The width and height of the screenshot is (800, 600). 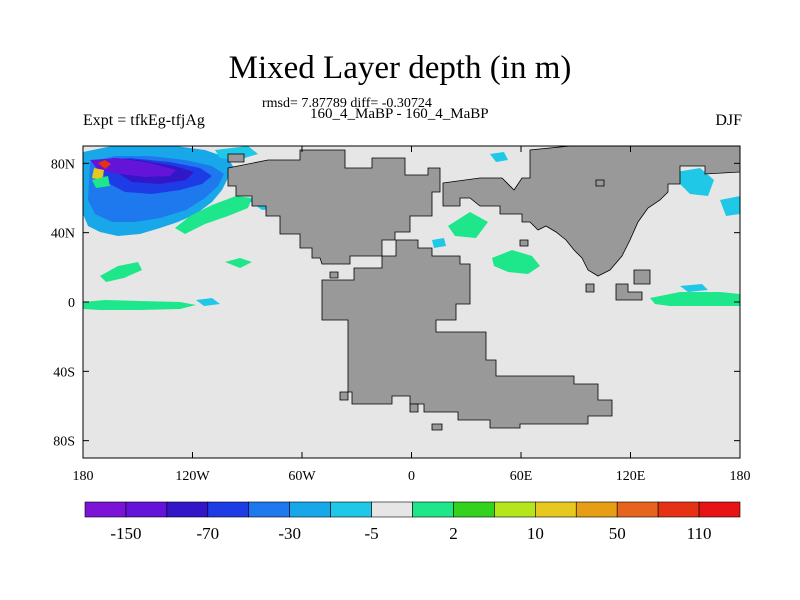 I want to click on season-label: DJF, so click(x=728, y=120).